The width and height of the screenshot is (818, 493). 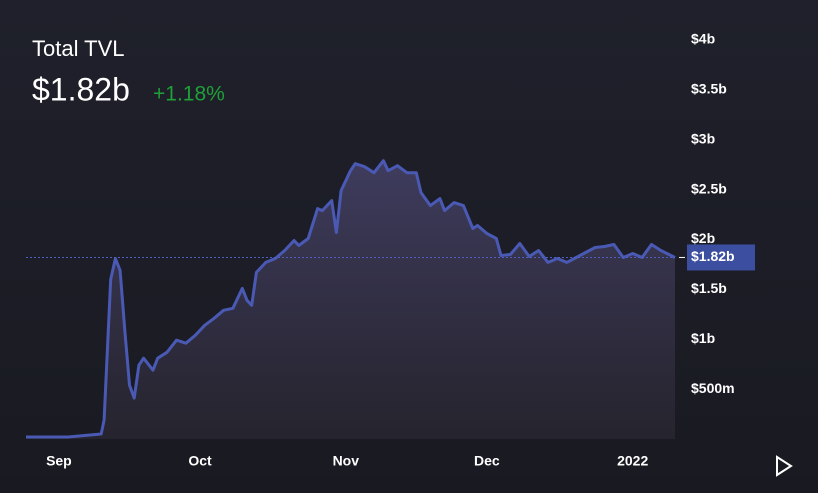 What do you see at coordinates (189, 94) in the screenshot?
I see `change: +1.18%` at bounding box center [189, 94].